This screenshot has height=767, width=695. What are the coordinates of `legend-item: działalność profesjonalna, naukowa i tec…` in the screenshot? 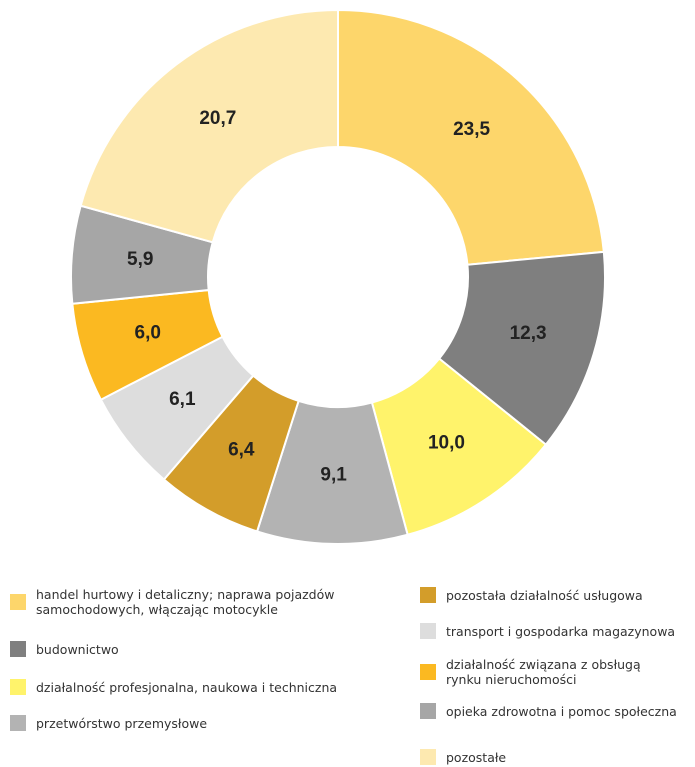 It's located at (193, 687).